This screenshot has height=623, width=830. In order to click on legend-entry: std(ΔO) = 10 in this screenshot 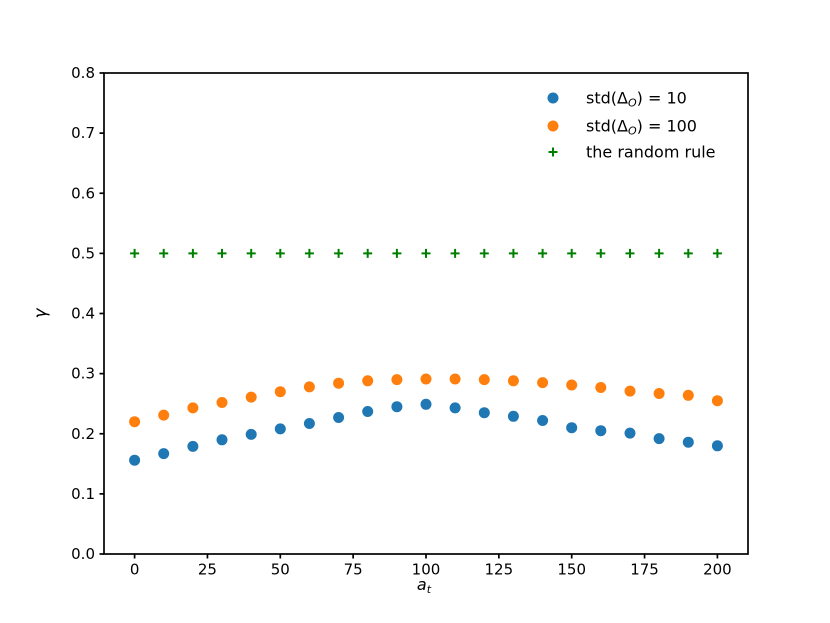, I will do `click(617, 99)`.